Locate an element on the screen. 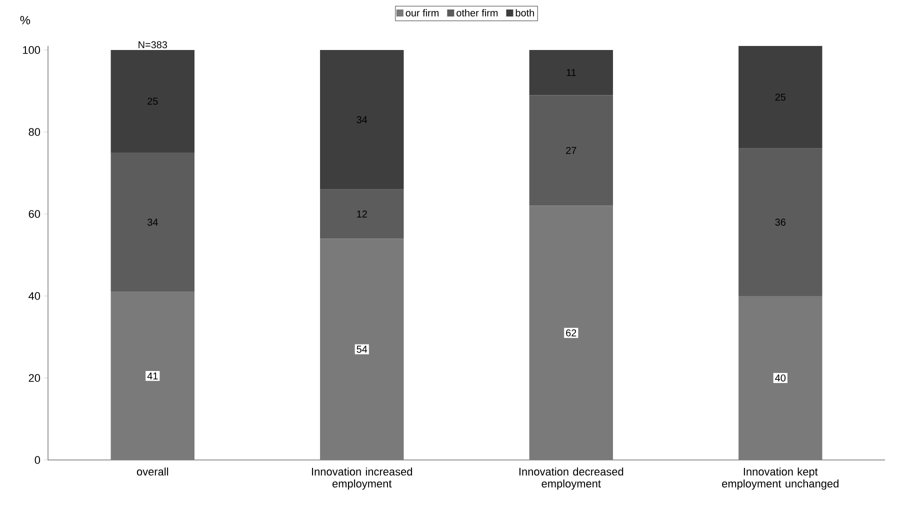 The width and height of the screenshot is (899, 510). data-label: 11 is located at coordinates (571, 72).